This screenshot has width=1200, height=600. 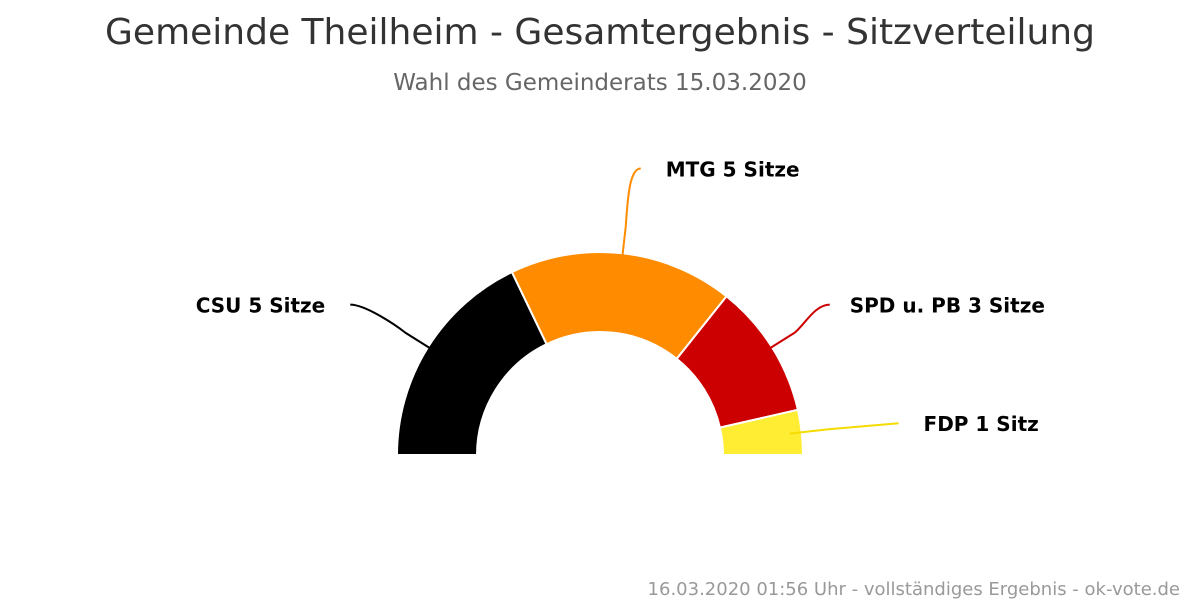 I want to click on slice-csu, so click(x=472, y=363).